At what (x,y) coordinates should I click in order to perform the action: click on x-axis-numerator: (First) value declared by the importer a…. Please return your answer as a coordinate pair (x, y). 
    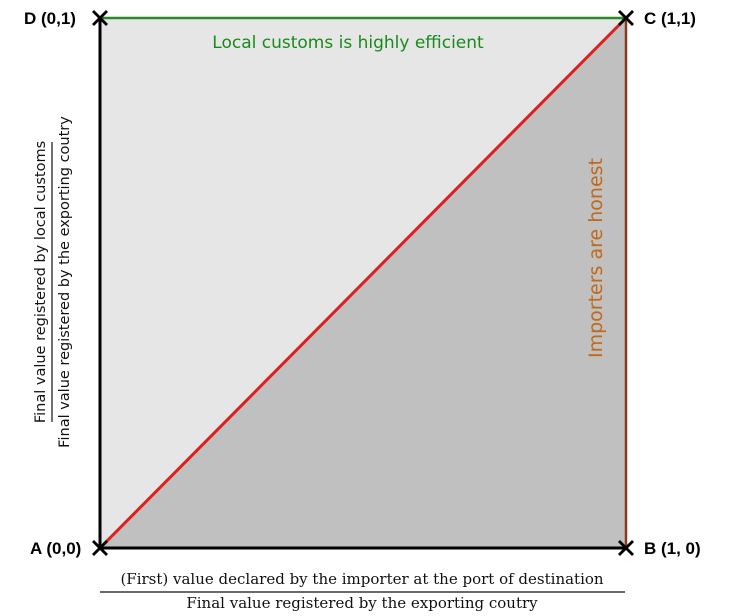
    Looking at the image, I should click on (361, 579).